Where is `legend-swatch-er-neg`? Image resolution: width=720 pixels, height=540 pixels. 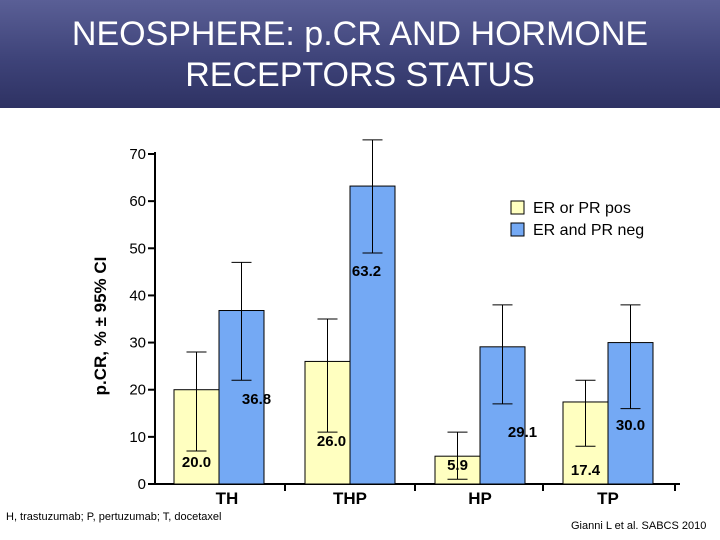
legend-swatch-er-neg is located at coordinates (517, 229).